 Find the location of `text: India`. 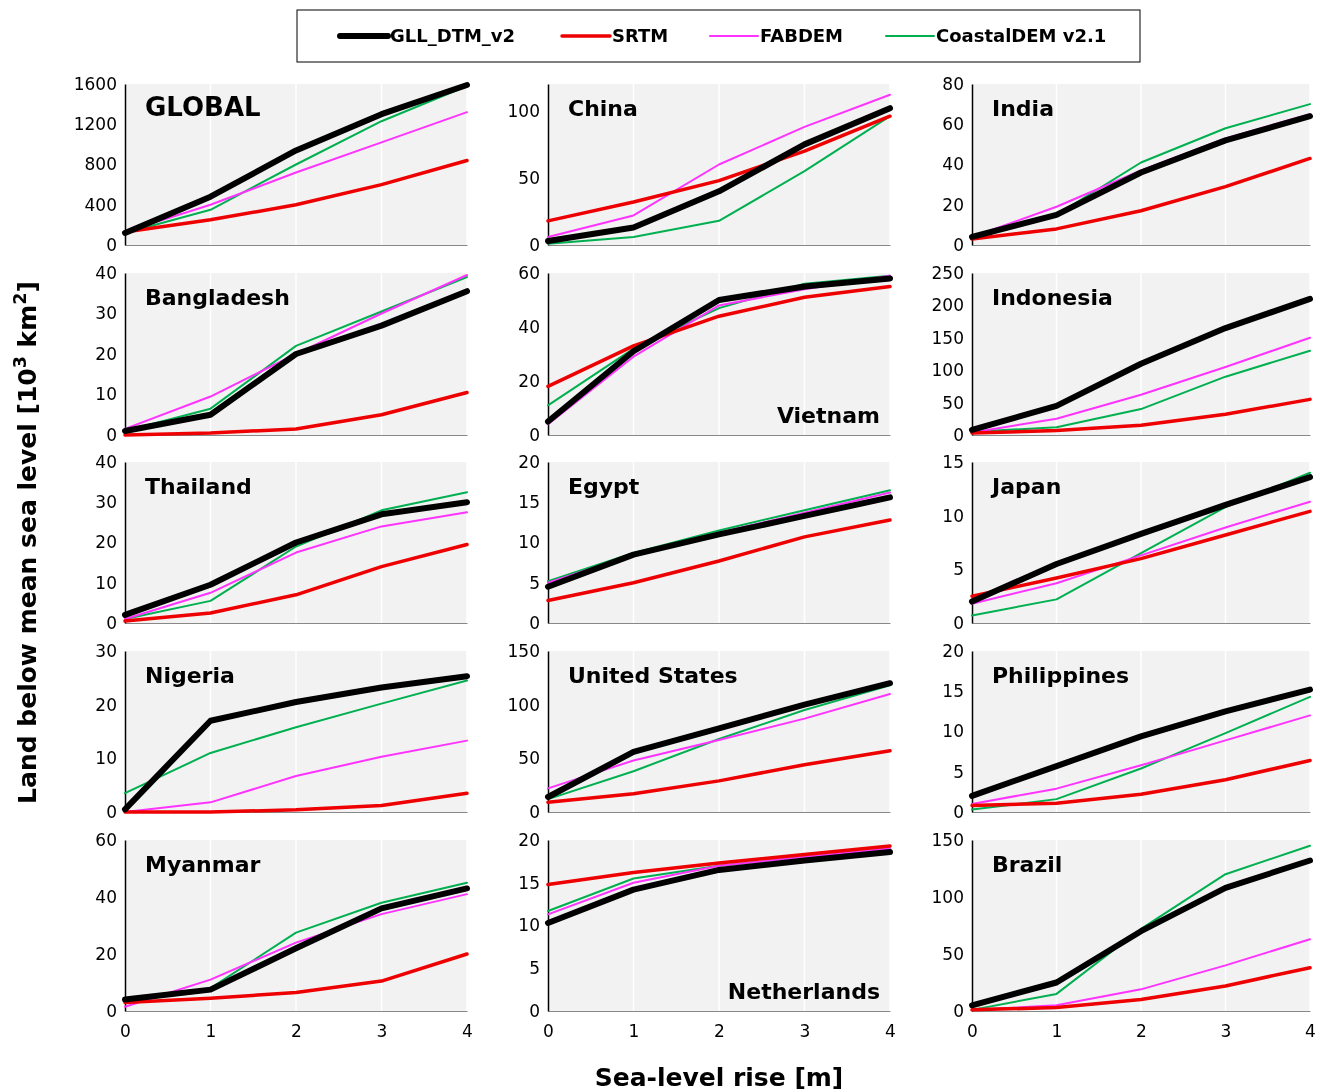

text: India is located at coordinates (1023, 108).